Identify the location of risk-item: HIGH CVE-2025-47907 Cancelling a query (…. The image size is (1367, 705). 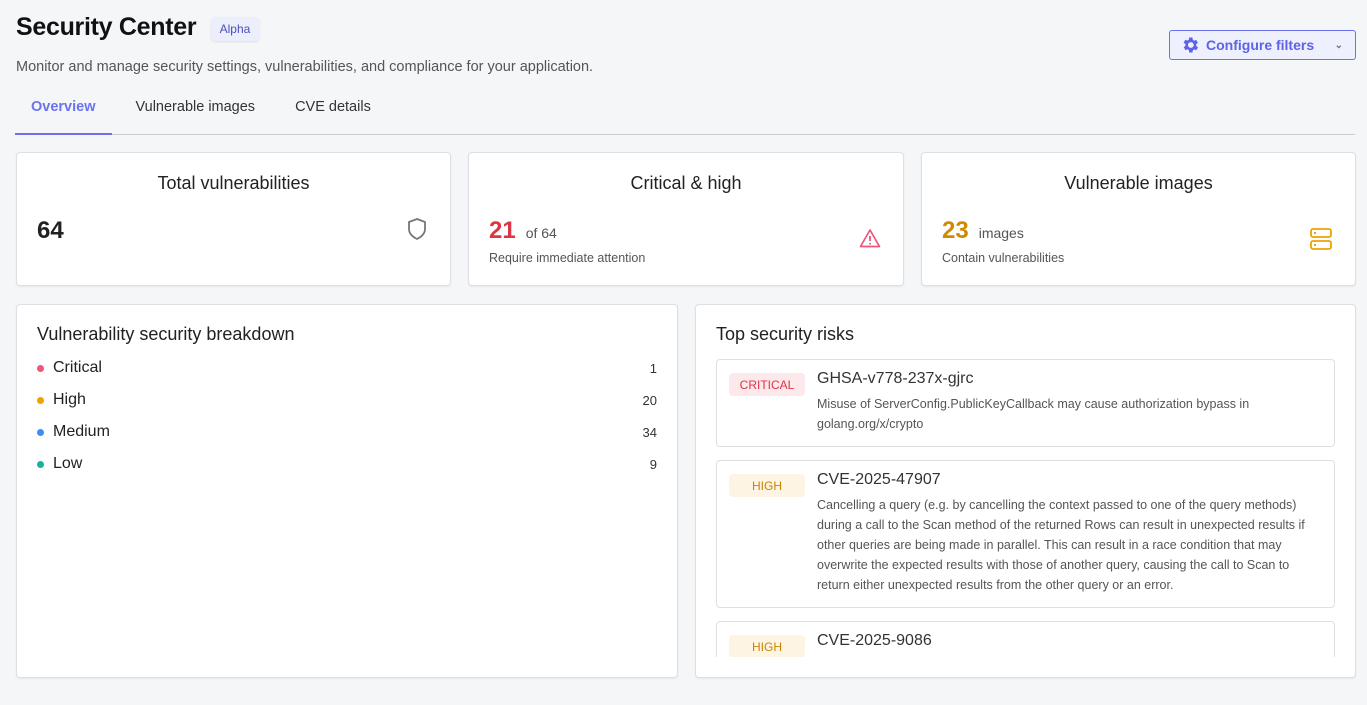
(1025, 534).